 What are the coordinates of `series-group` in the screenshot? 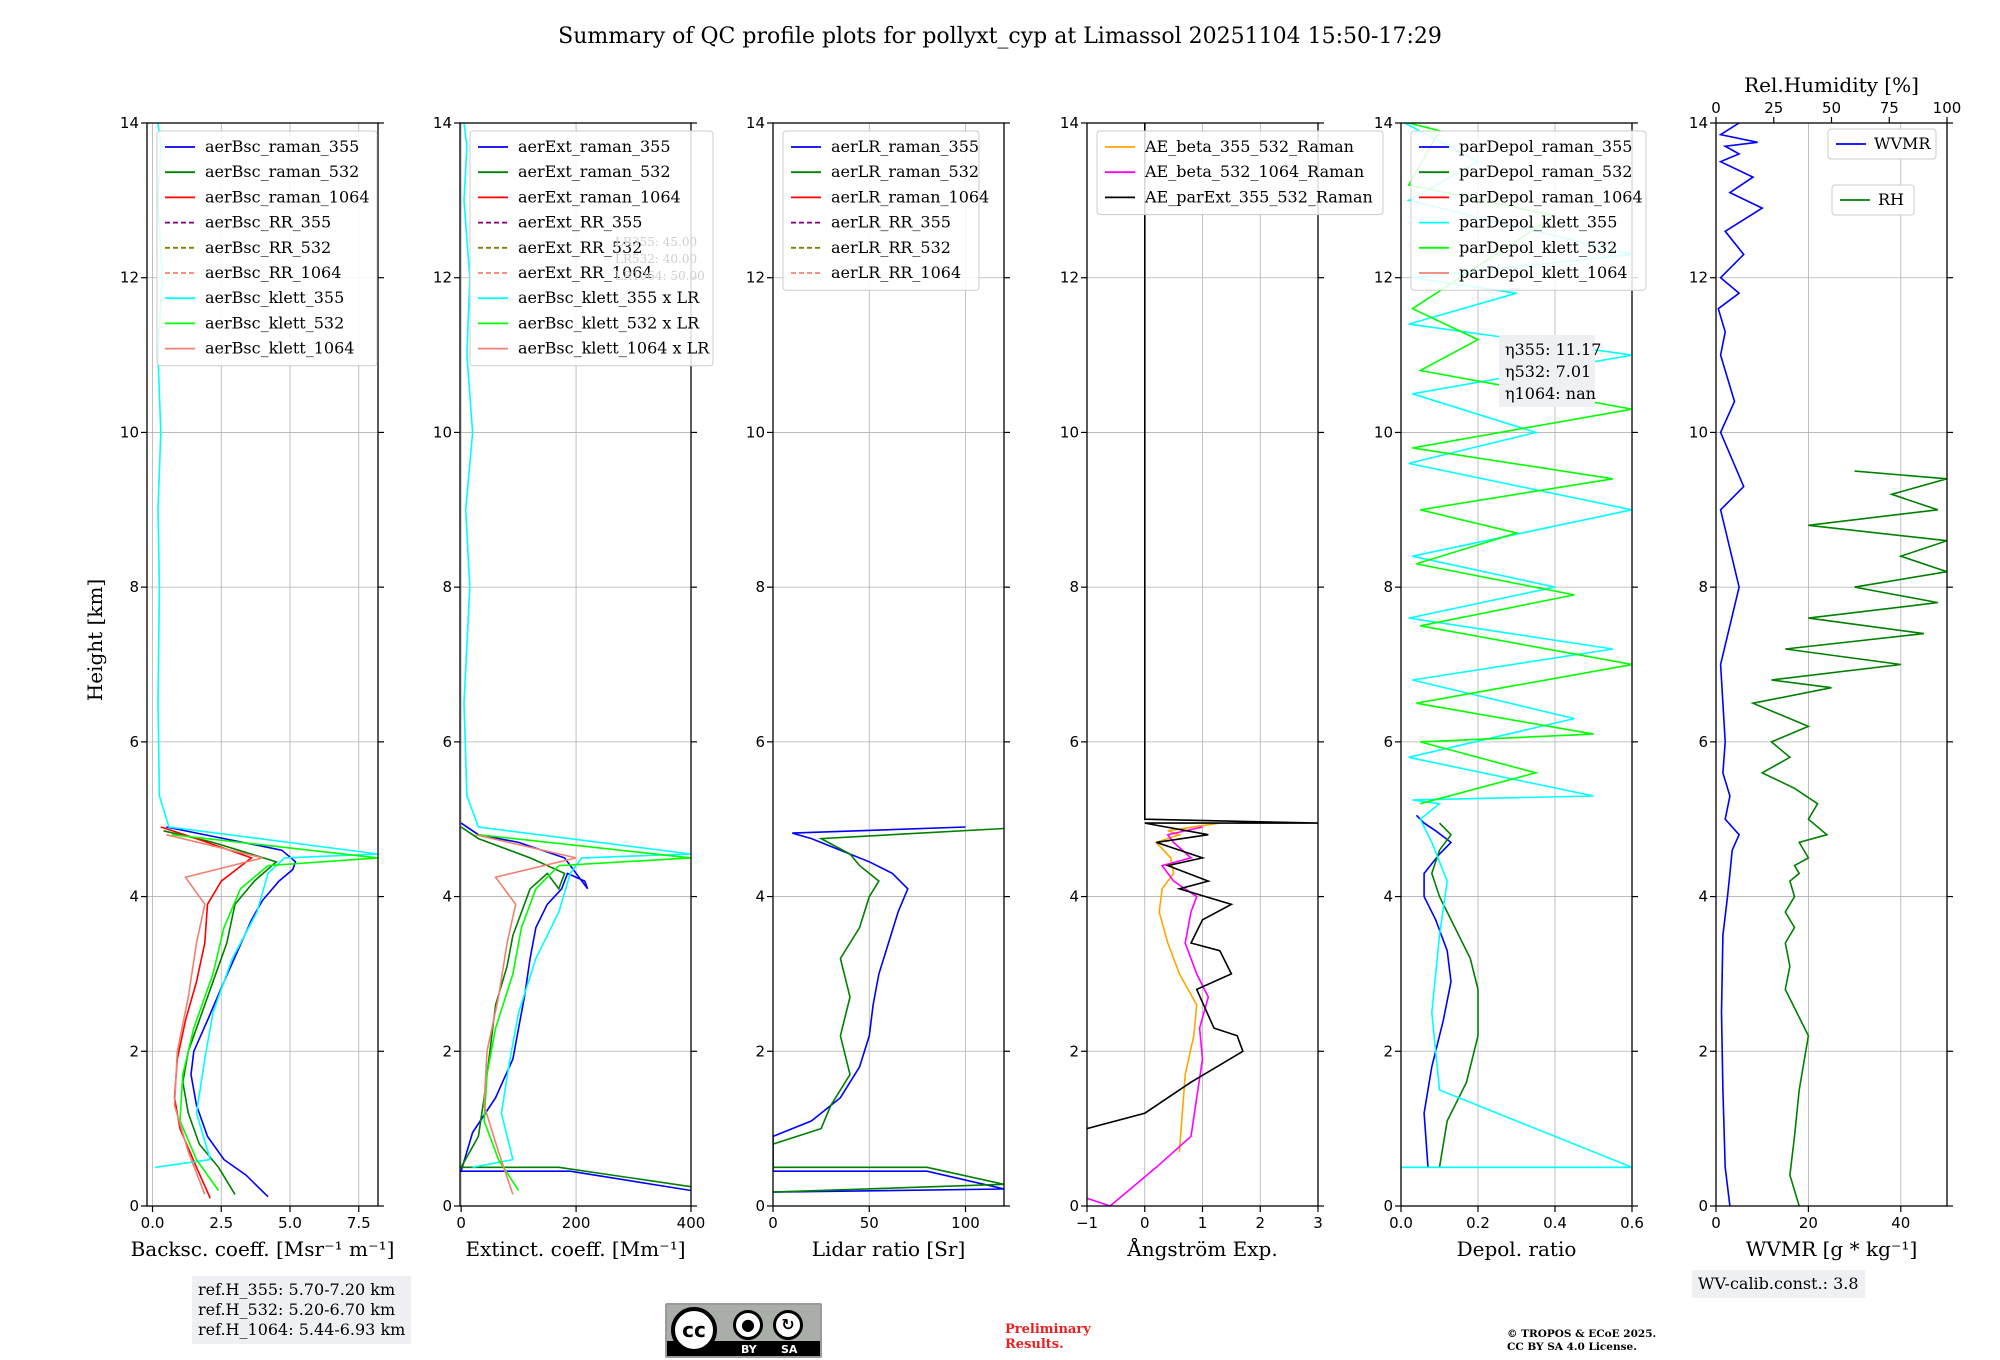 It's located at (1202, 664).